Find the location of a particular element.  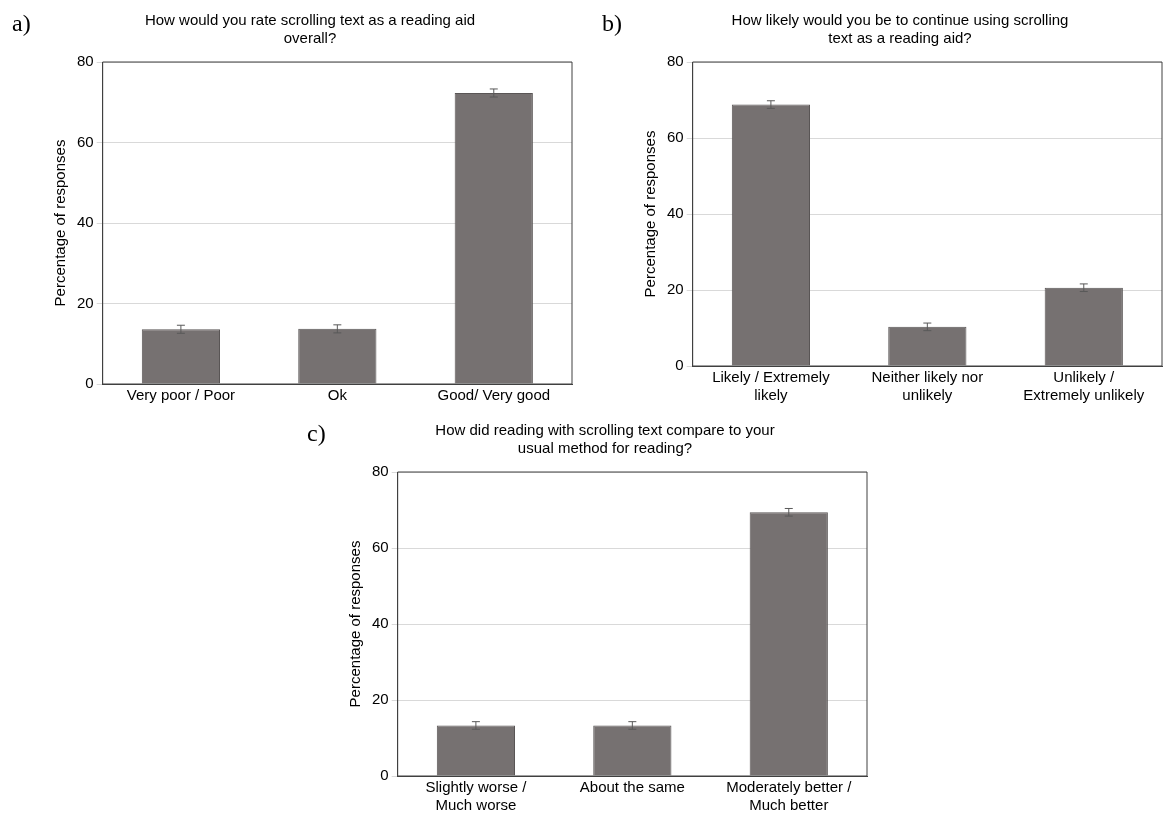

x-tick-label: Likely / Extremely likely is located at coordinates (771, 386).